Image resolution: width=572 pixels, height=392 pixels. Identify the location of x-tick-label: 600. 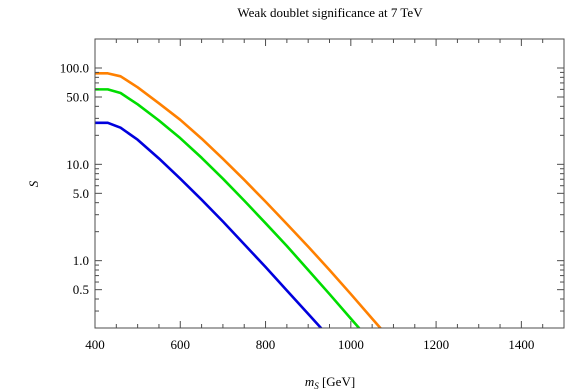
(181, 344).